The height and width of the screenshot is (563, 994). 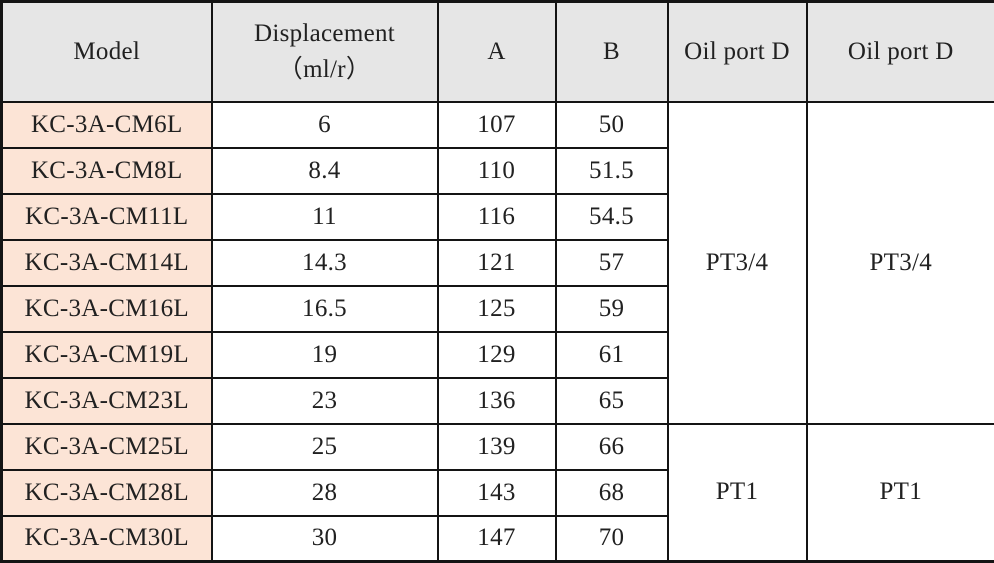 What do you see at coordinates (106, 124) in the screenshot?
I see `model-cell: KC-3A-CM6L` at bounding box center [106, 124].